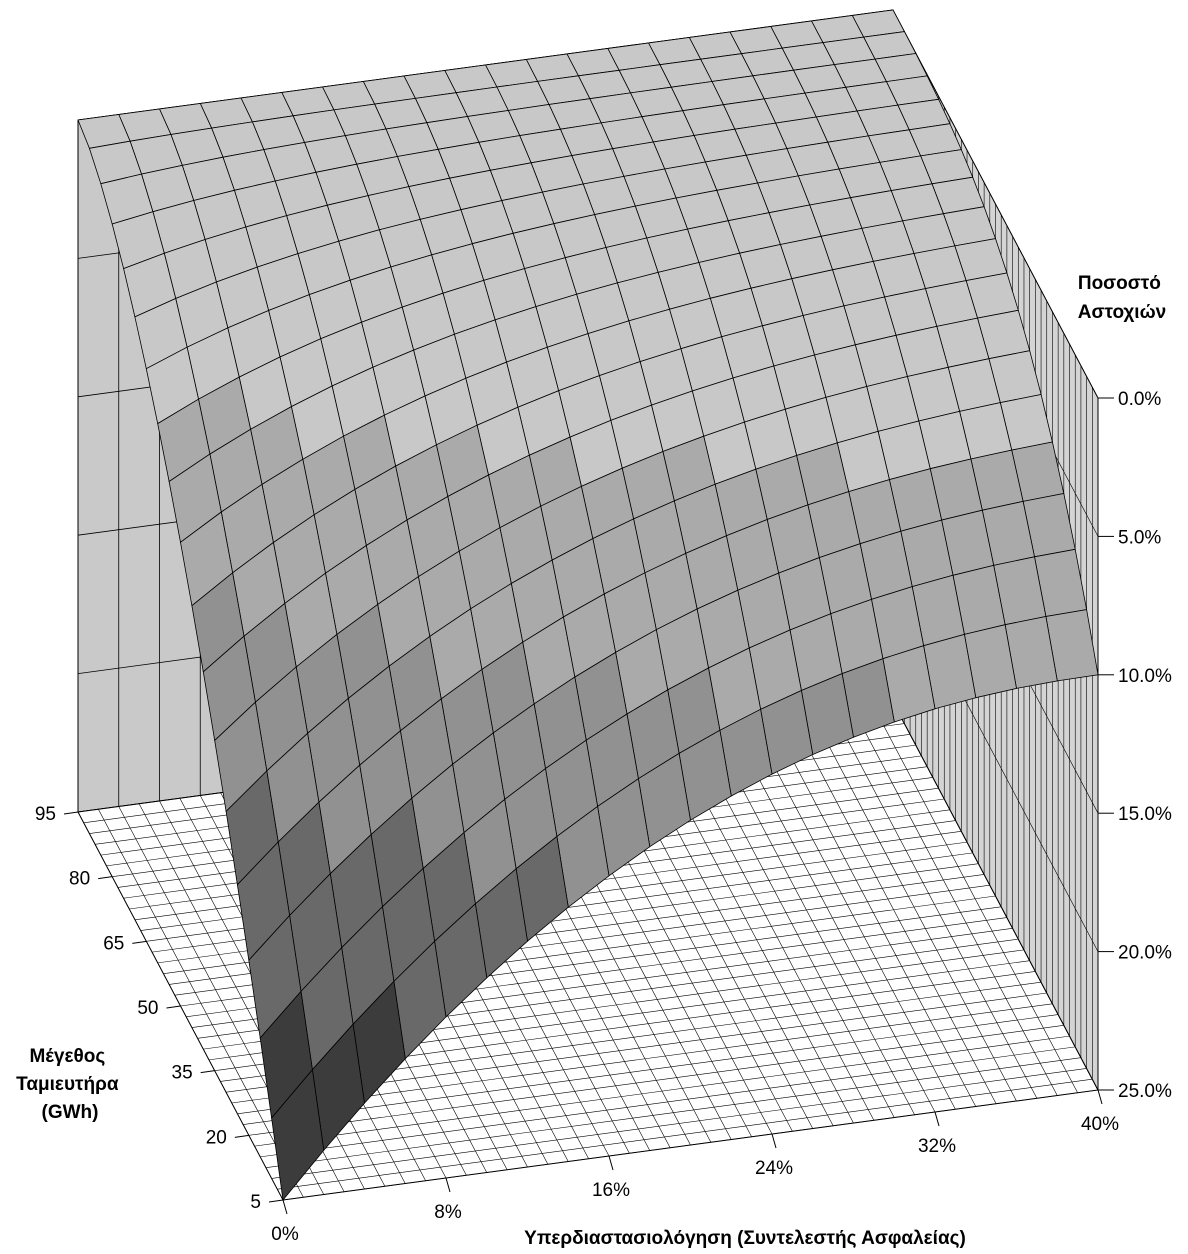  What do you see at coordinates (937, 1146) in the screenshot?
I see `x-axis-tick-label: 32%` at bounding box center [937, 1146].